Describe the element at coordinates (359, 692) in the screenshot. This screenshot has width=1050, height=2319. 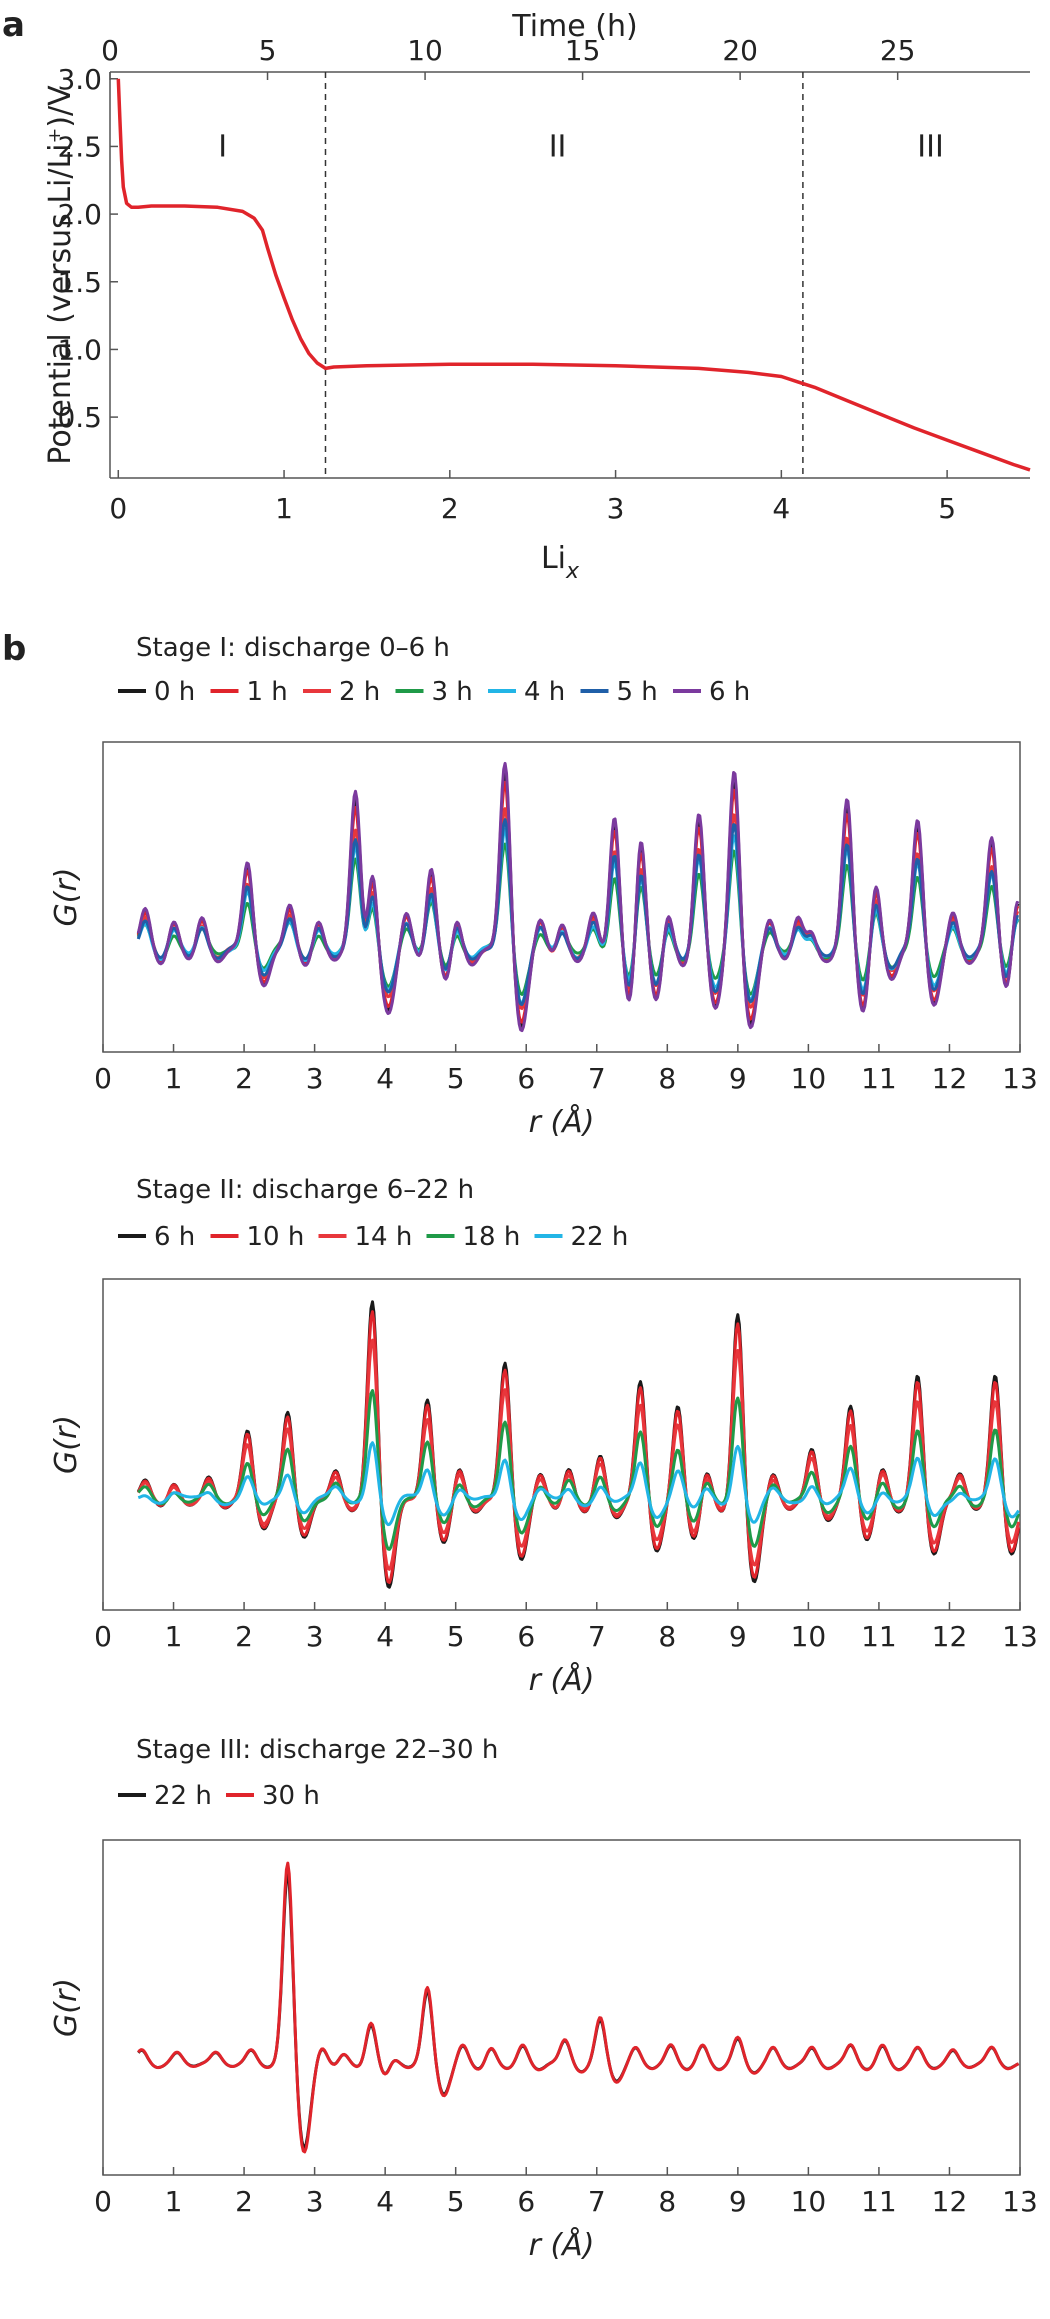
I see `legend-label: 2 h` at that location.